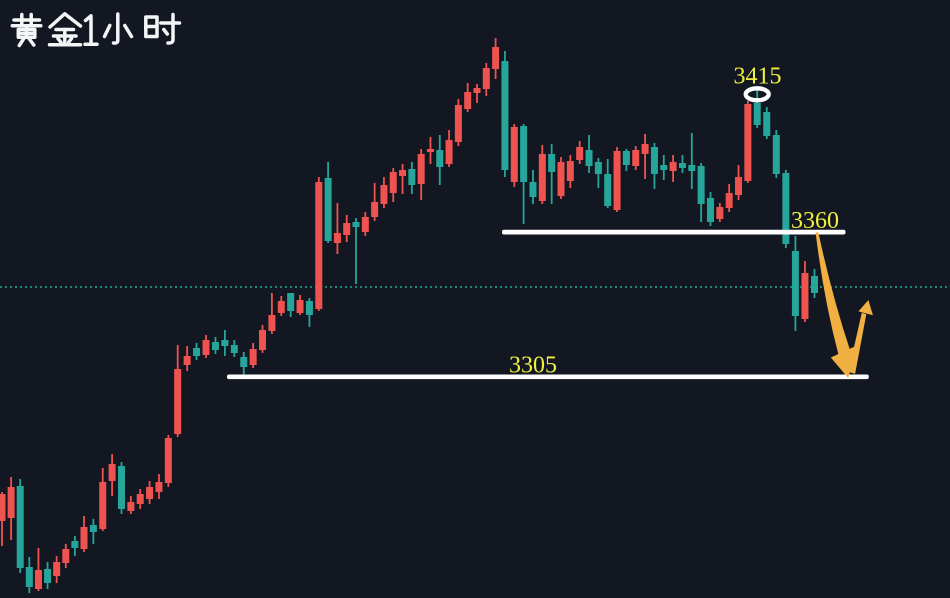 The width and height of the screenshot is (950, 598). I want to click on svg-text: 3360, so click(815, 221).